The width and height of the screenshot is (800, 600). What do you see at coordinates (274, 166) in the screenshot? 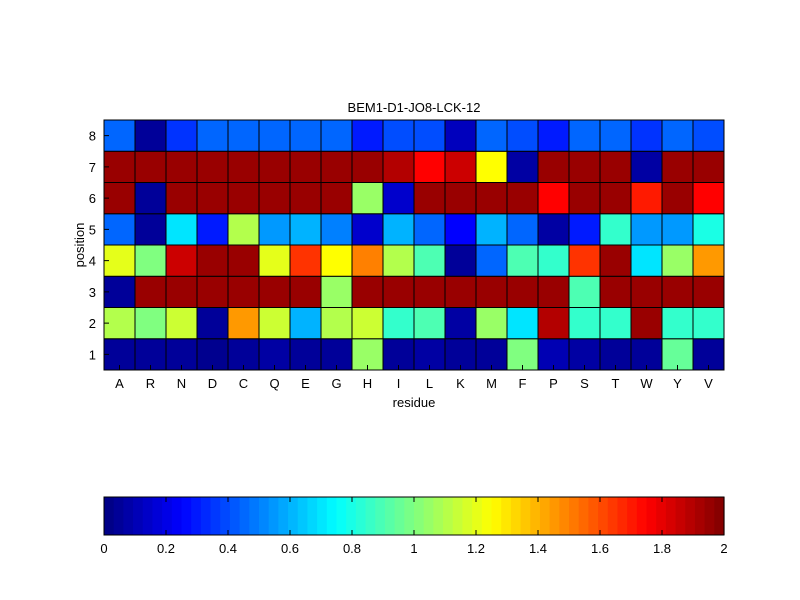
I see `heatmap-cell-7-Q` at bounding box center [274, 166].